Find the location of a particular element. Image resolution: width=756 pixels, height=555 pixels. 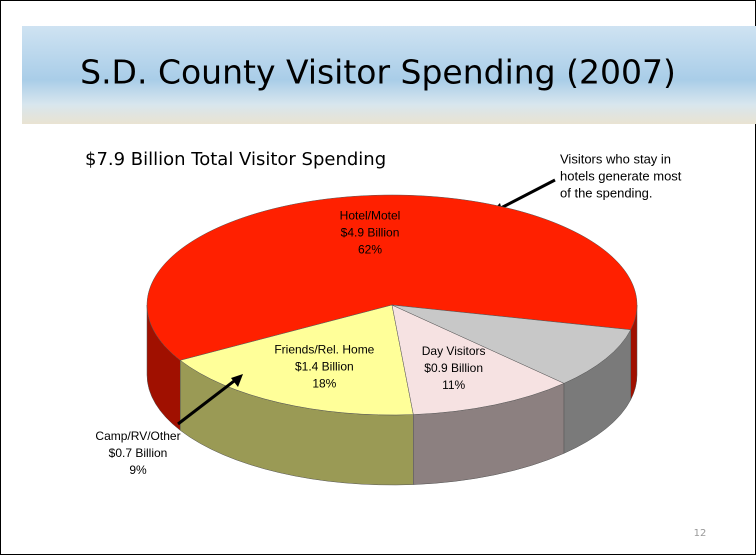

annotation-line: hotels generate most is located at coordinates (621, 175).